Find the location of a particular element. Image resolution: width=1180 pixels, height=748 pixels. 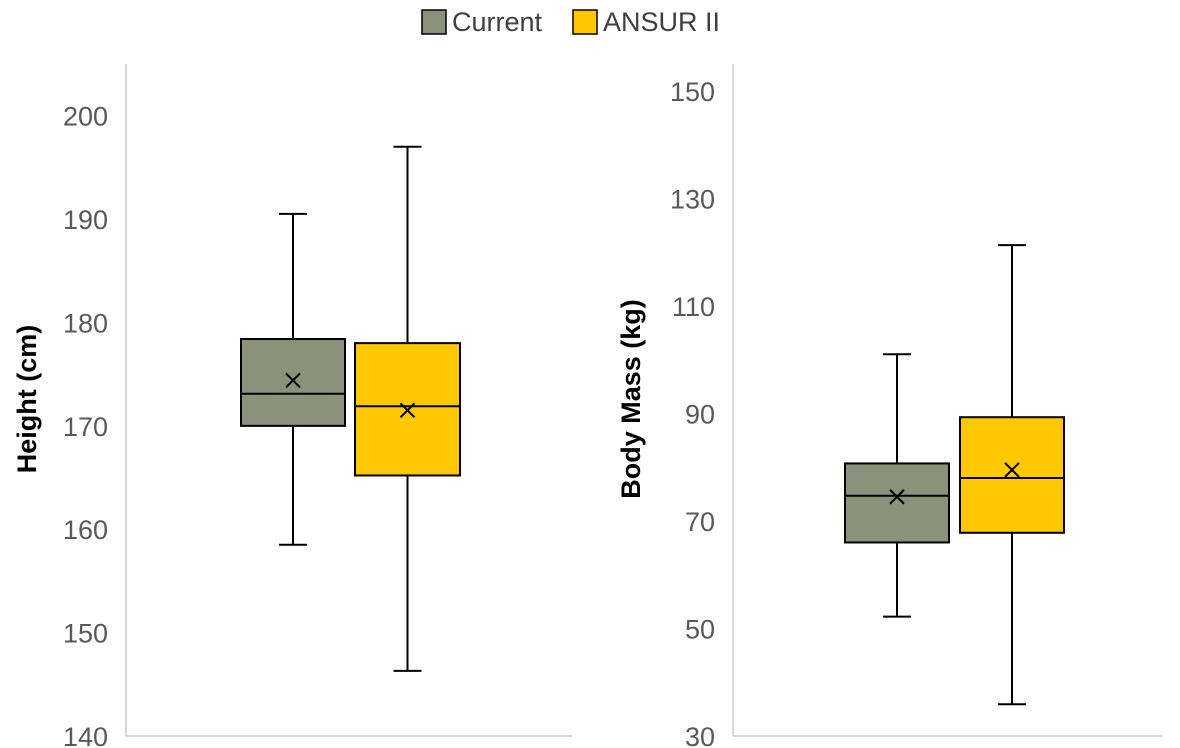

body-mass-tick-label: 50 is located at coordinates (700, 629).